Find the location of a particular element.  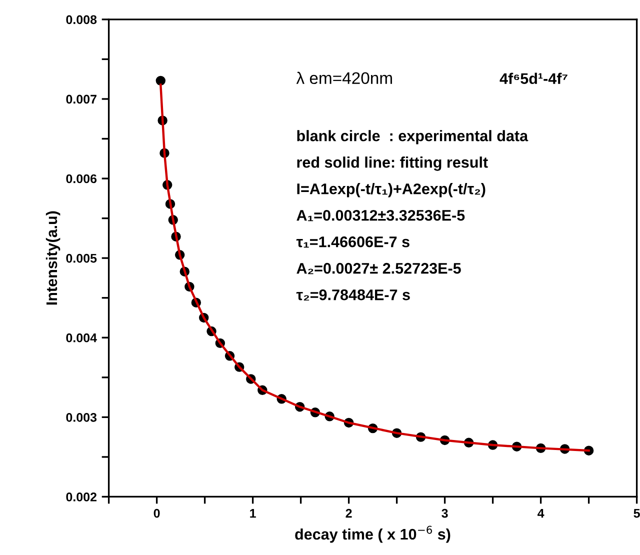

y-axis-title: Intensity(a.u) is located at coordinates (53, 258).